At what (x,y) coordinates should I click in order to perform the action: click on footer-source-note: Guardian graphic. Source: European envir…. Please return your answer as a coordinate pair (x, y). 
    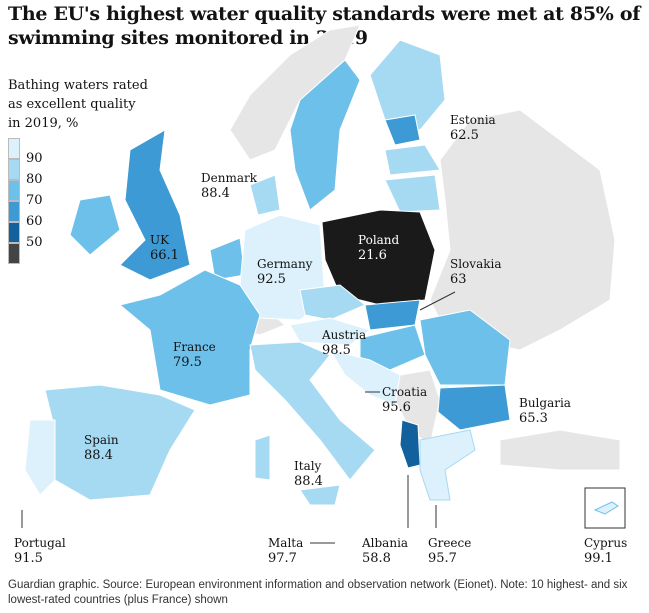
    Looking at the image, I should click on (318, 592).